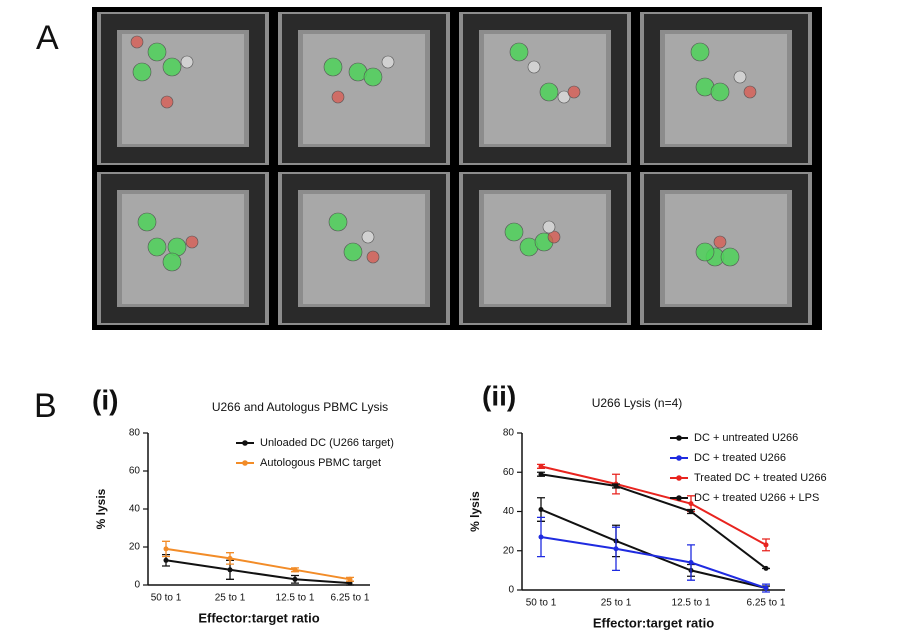 This screenshot has height=632, width=900. Describe the element at coordinates (499, 395) in the screenshot. I see `panel-label: (ii)` at that location.